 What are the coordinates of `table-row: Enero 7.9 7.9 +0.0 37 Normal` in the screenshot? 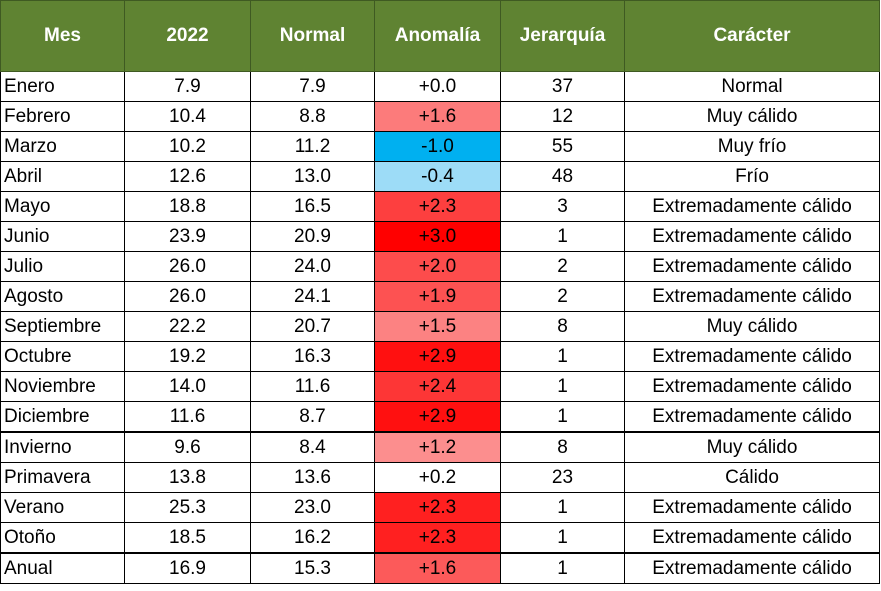 It's located at (440, 86).